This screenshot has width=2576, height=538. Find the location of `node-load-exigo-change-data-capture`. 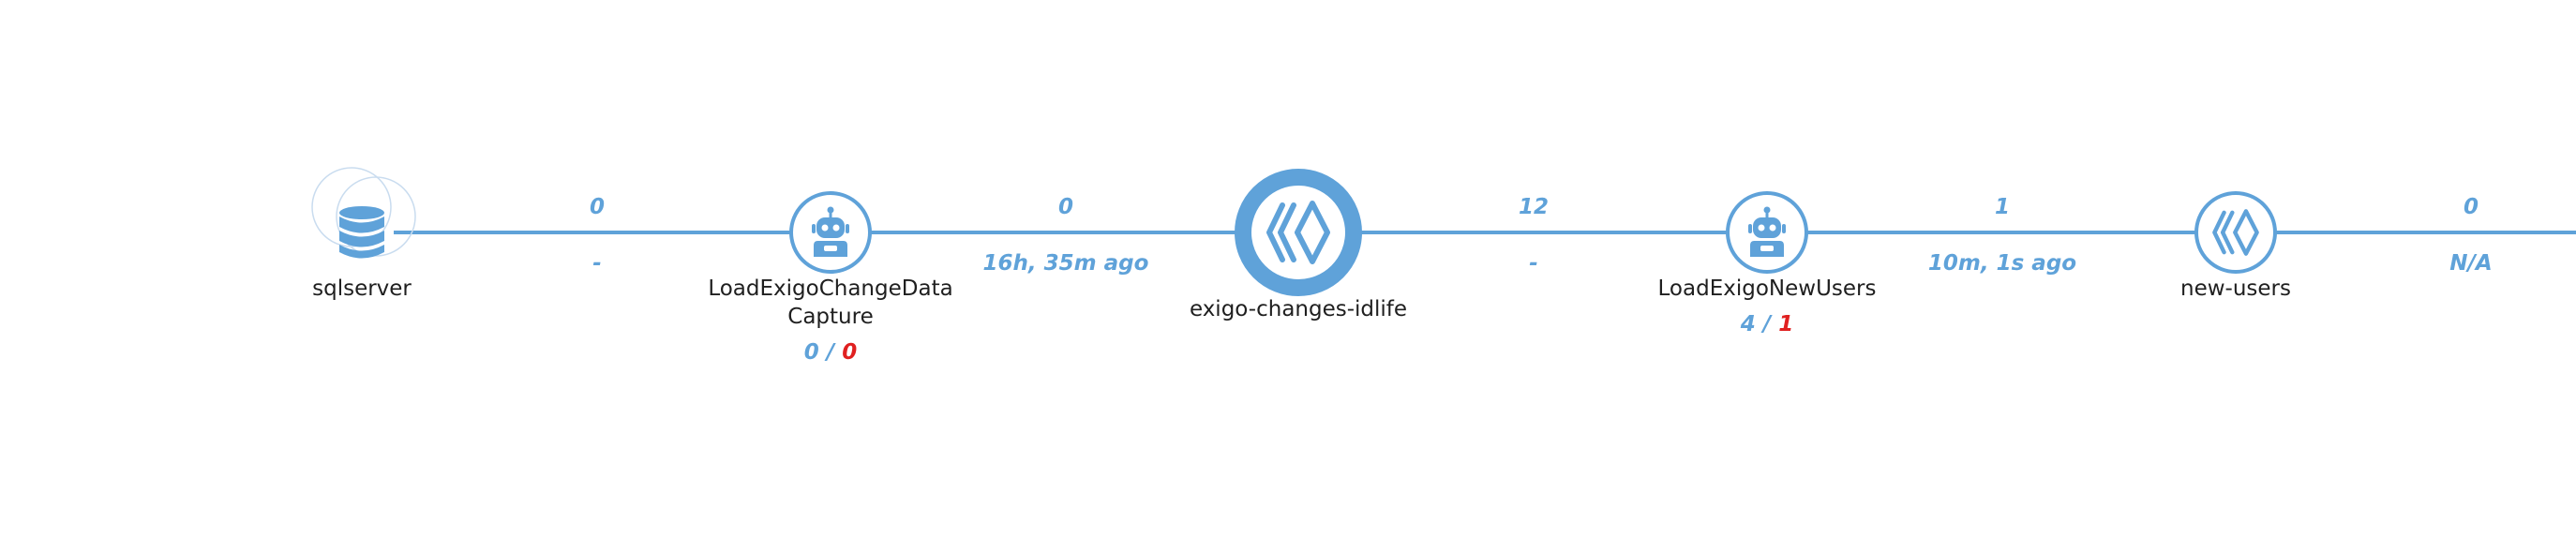

node-load-exigo-change-data-capture is located at coordinates (831, 232).